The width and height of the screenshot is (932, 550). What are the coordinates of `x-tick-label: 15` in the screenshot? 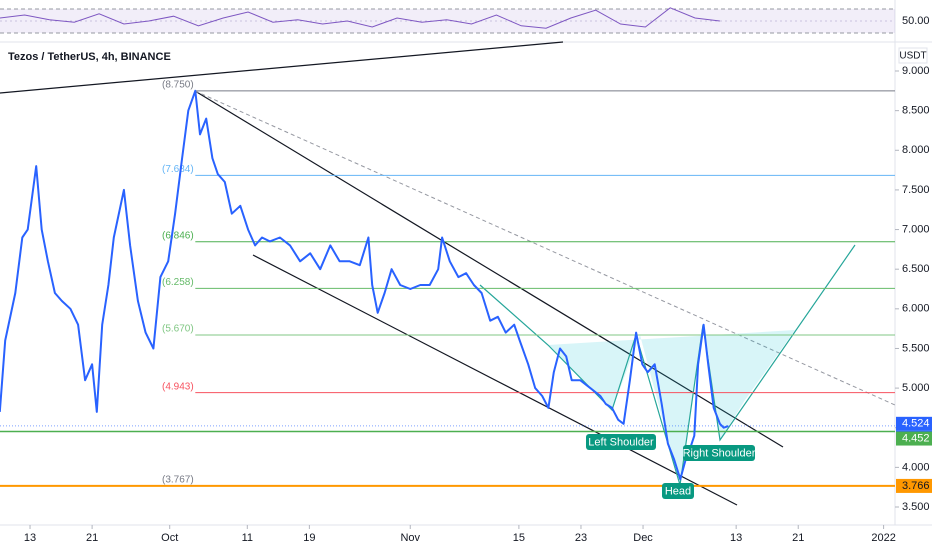 It's located at (519, 538).